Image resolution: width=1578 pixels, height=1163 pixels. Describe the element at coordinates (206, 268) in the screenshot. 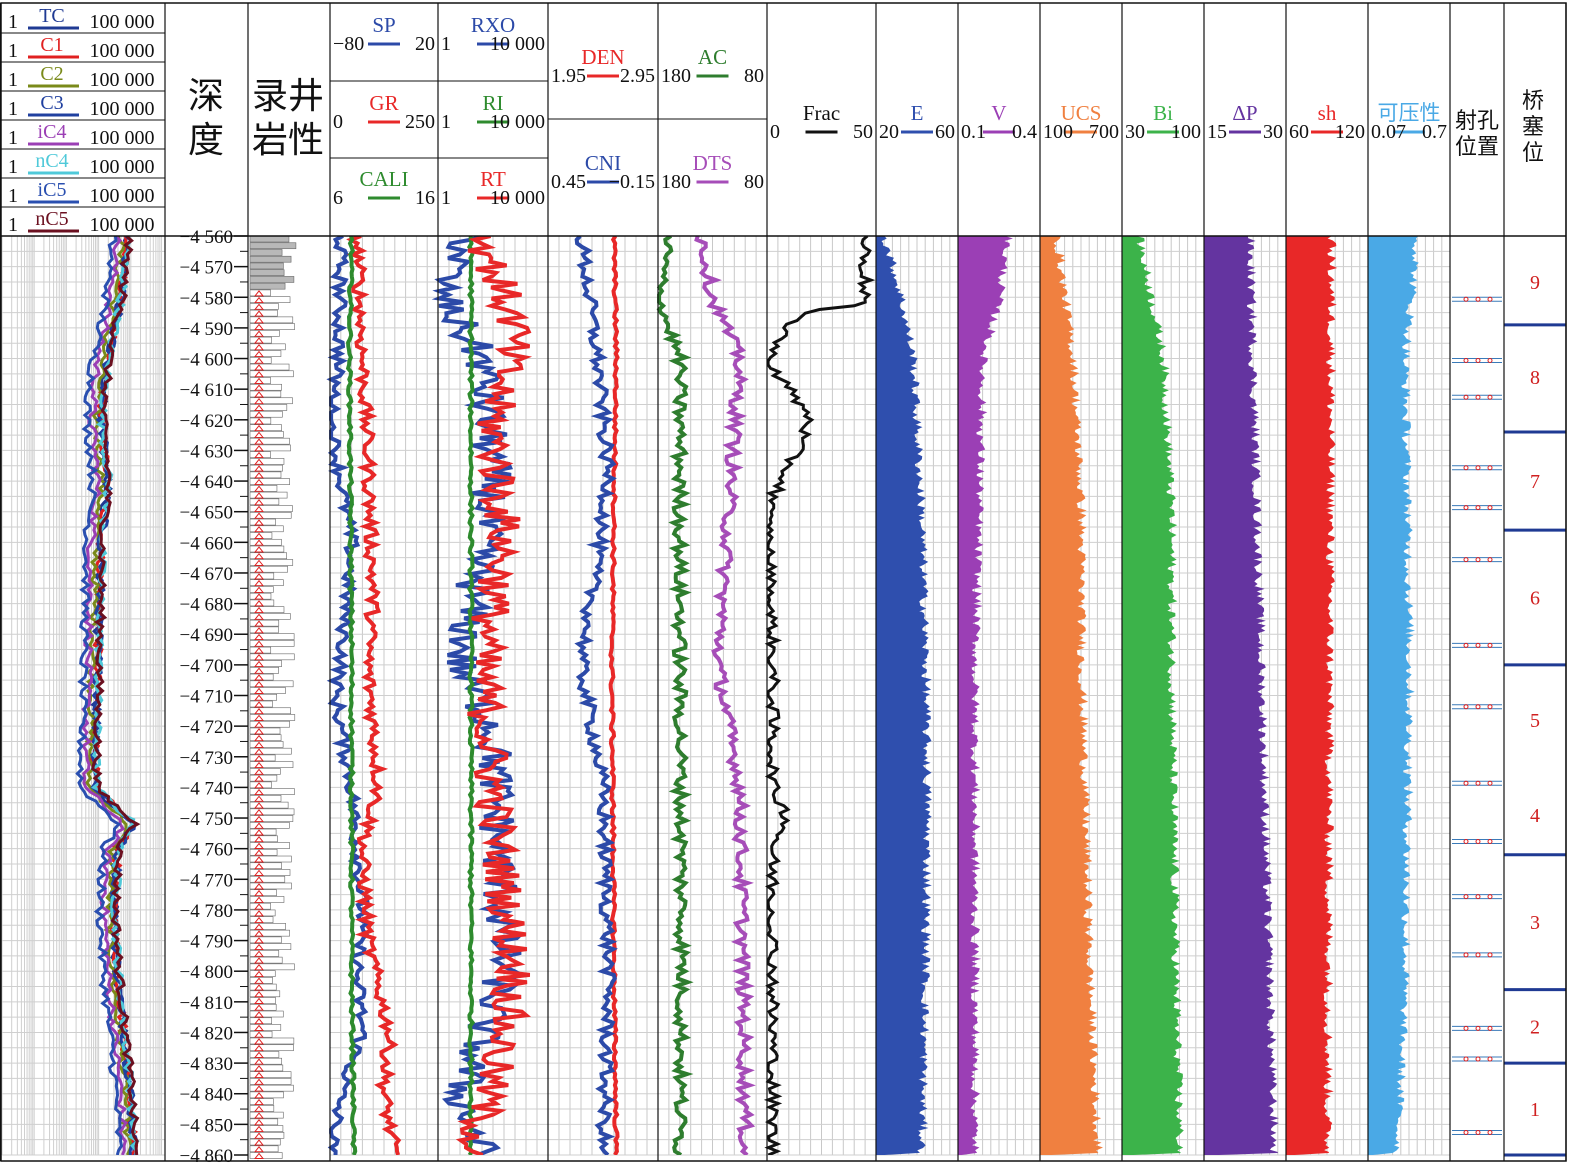

I see `depth-tick-label: −4 570` at that location.